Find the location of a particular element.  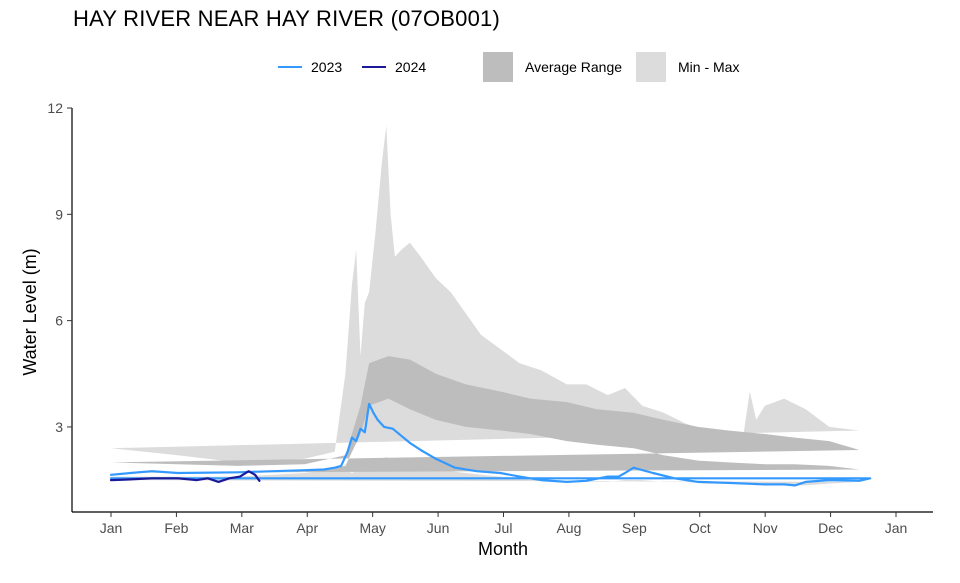

legend-item-2023: 2023 is located at coordinates (310, 67).